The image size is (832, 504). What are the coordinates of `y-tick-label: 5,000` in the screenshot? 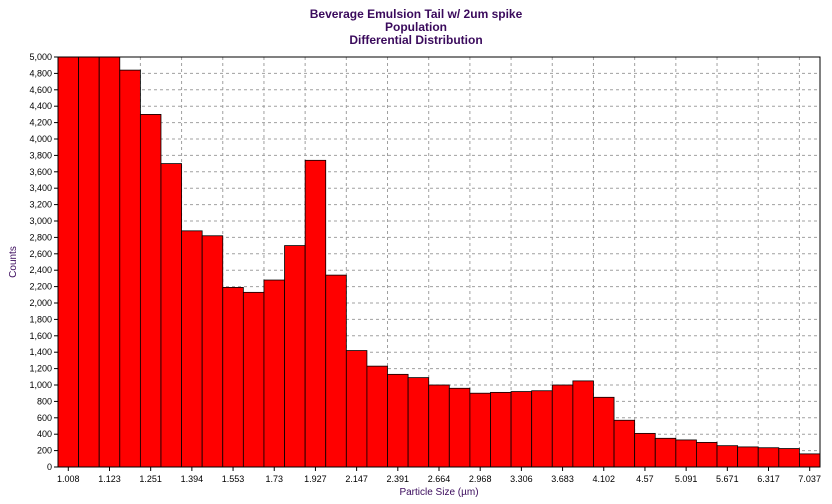 It's located at (40, 57).